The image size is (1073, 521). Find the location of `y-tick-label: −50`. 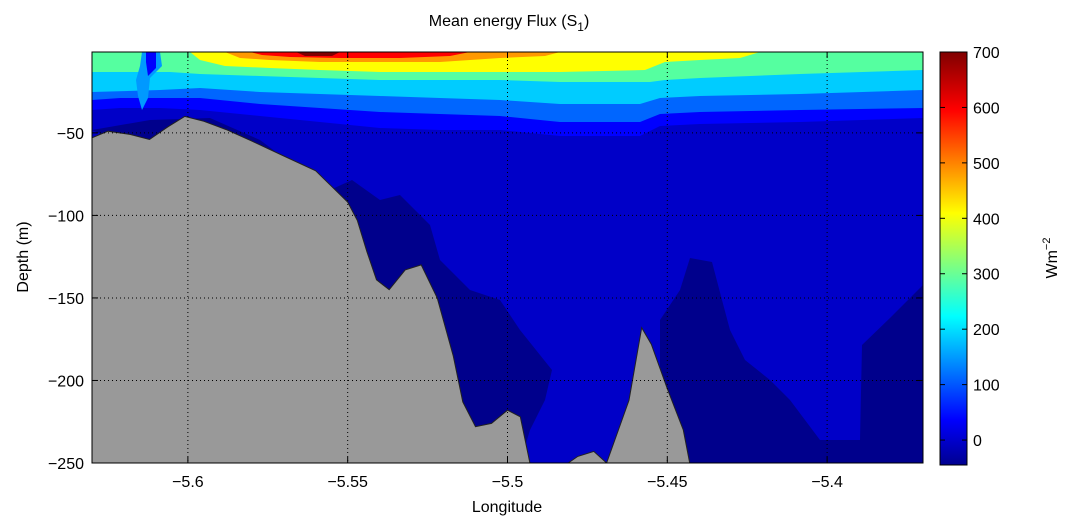

y-tick-label: −50 is located at coordinates (70, 134).